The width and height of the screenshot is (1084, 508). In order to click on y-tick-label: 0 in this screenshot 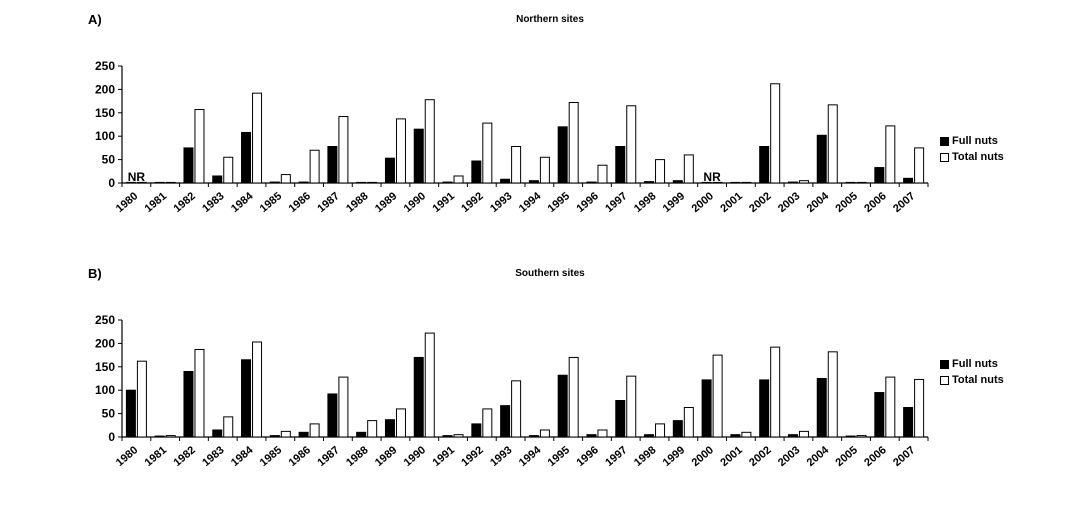, I will do `click(111, 183)`.